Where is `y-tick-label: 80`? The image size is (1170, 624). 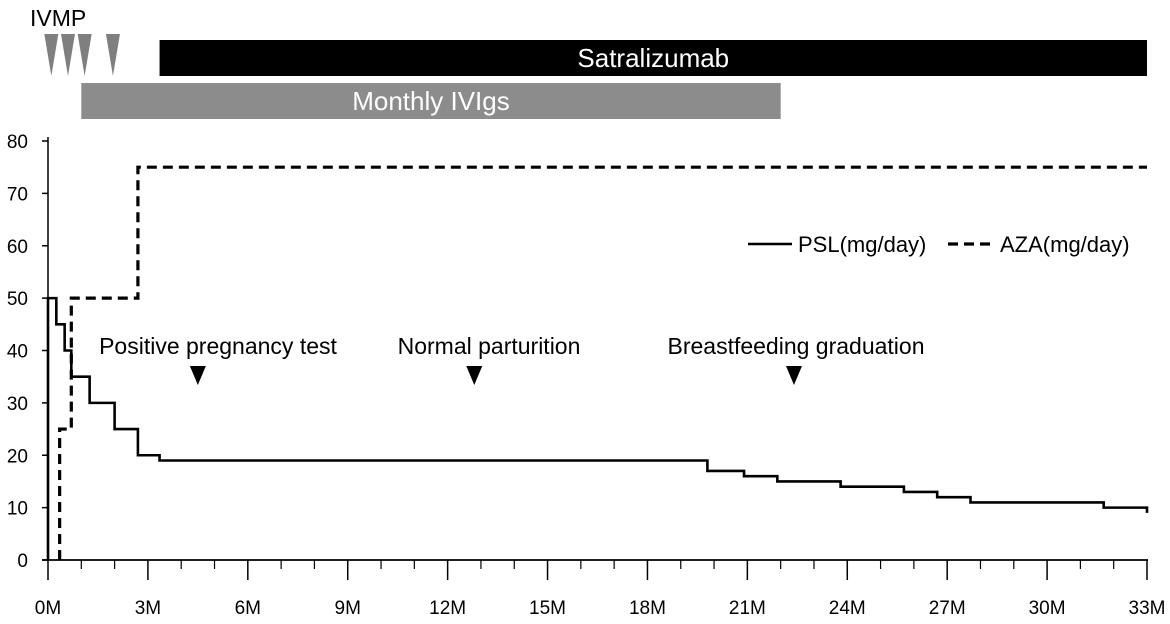 y-tick-label: 80 is located at coordinates (17, 142).